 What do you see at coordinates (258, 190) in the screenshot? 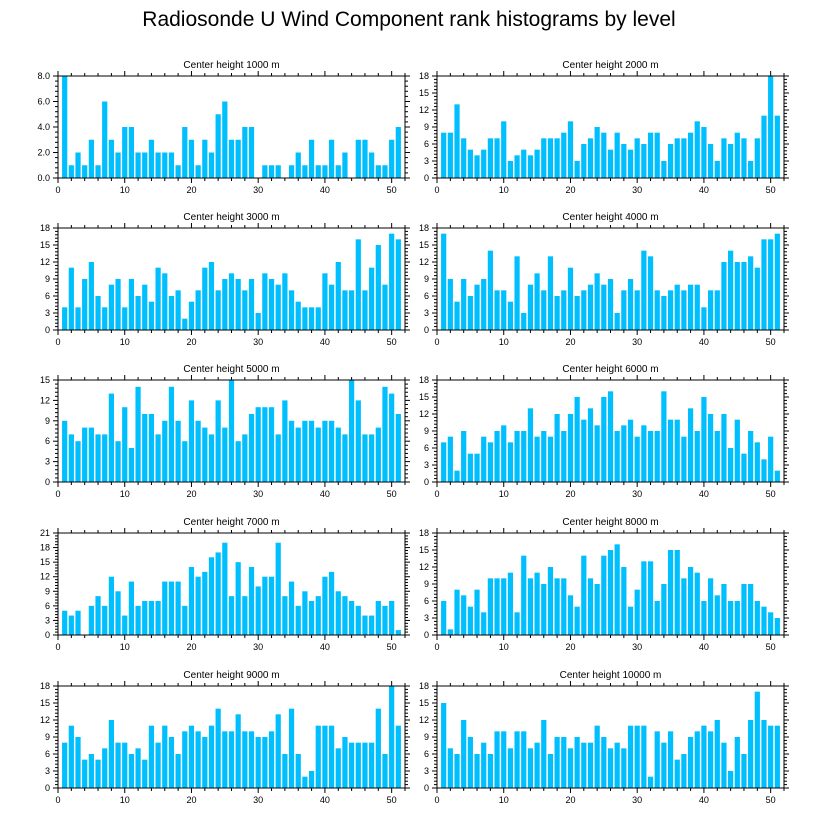
I see `x-tick-label: 30` at bounding box center [258, 190].